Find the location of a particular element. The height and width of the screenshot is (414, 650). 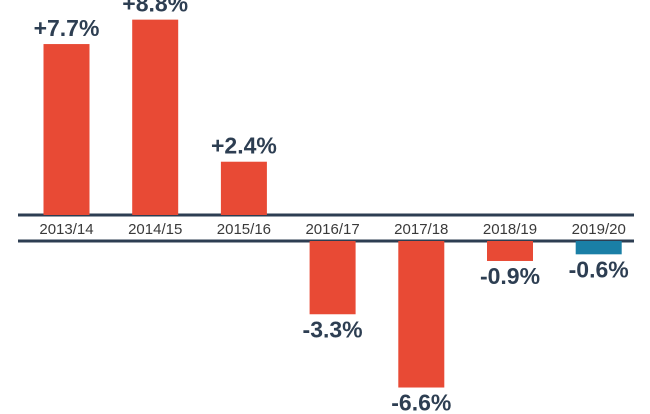

data-label-2017/18: -6.6% is located at coordinates (421, 402).